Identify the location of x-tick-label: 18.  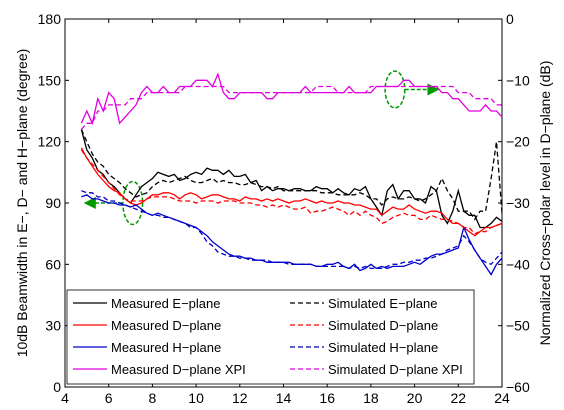
(371, 398).